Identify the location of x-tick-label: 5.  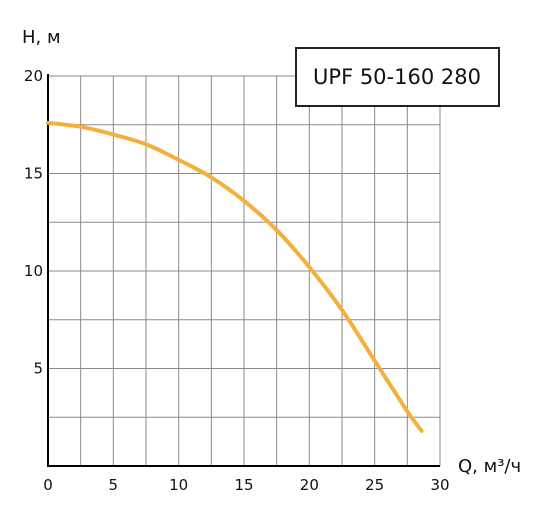
(114, 485).